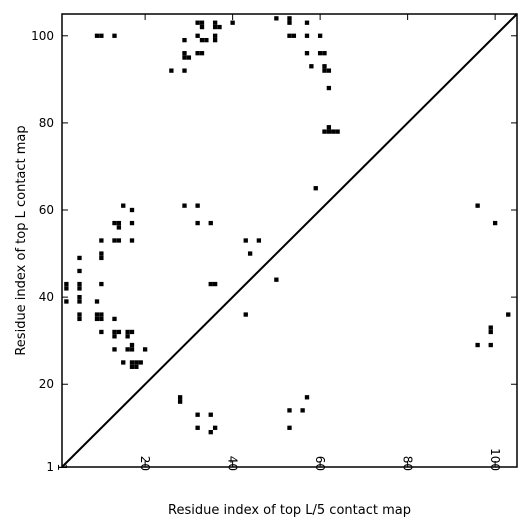 This screenshot has width=531, height=531. What do you see at coordinates (289, 510) in the screenshot?
I see `x-axis-label: Residue index of top L/5 contact map` at bounding box center [289, 510].